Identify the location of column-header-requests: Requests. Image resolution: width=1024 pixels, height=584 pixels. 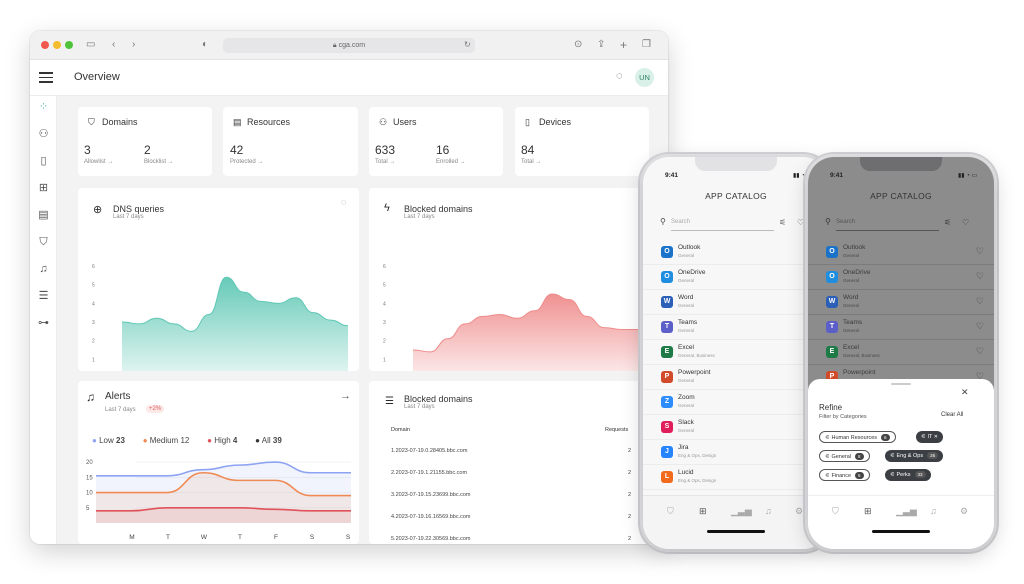
(617, 430).